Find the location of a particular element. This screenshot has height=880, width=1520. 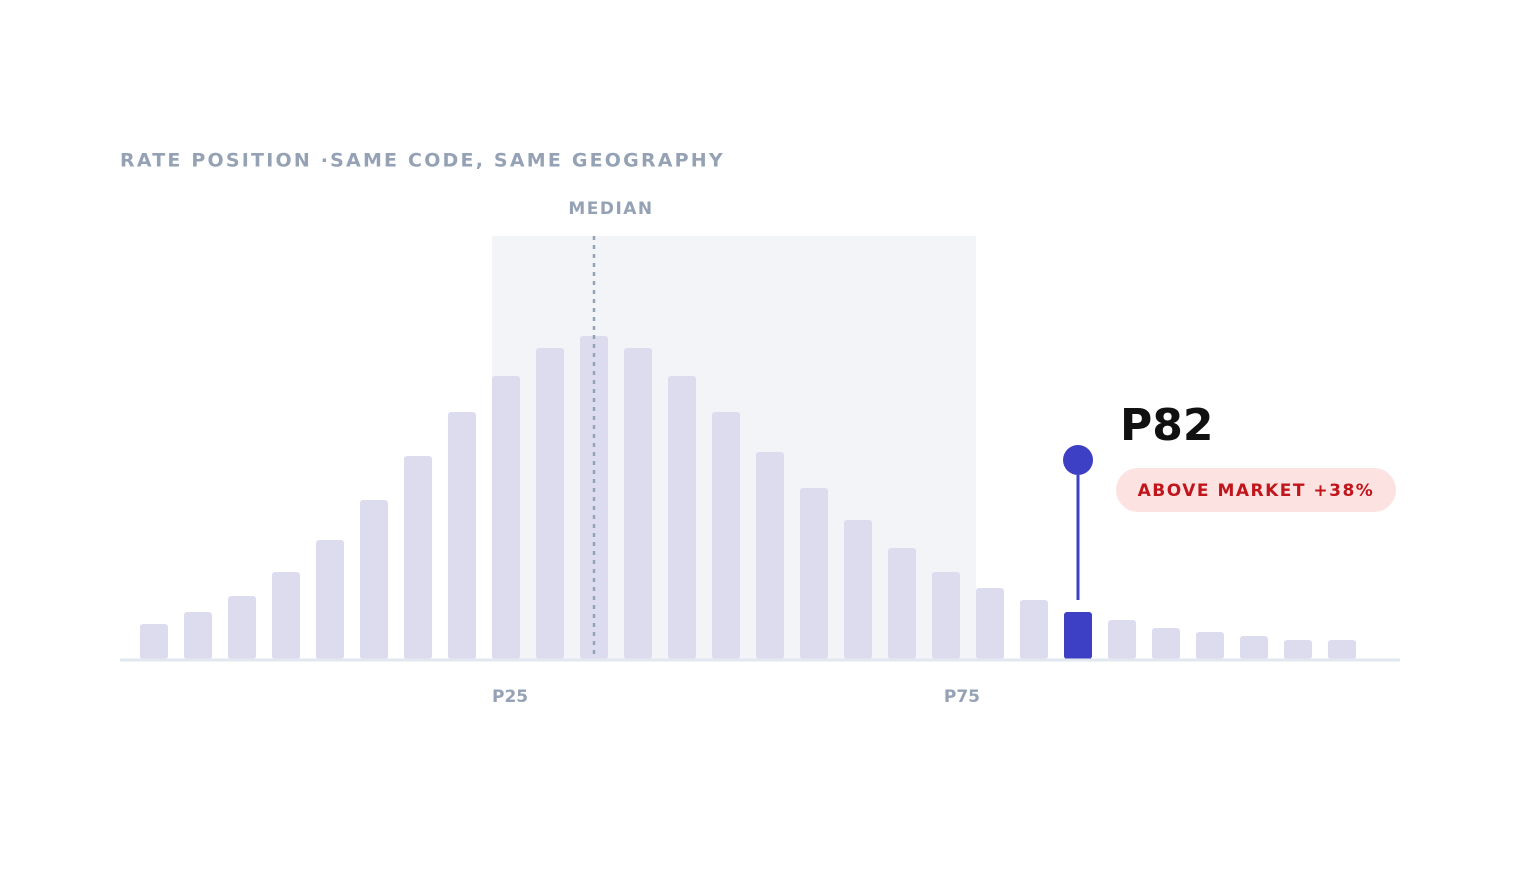

median-label: MEDIAN is located at coordinates (610, 209).